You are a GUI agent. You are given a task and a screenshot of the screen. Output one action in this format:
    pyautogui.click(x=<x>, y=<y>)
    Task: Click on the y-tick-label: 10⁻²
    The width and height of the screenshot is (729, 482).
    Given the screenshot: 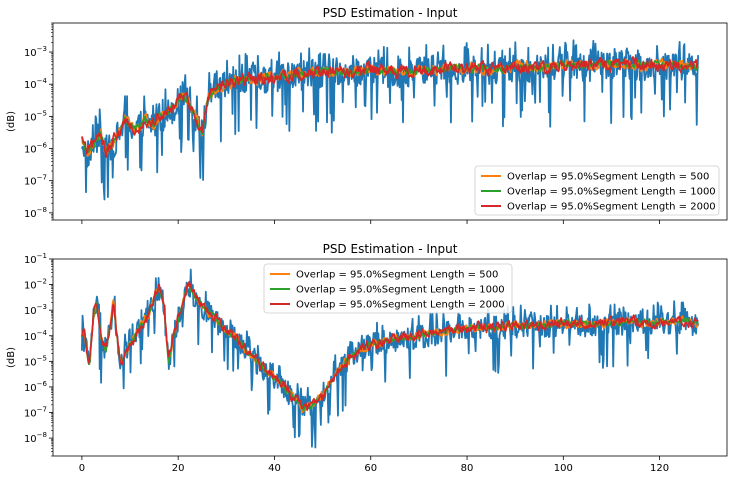 What is the action you would take?
    pyautogui.click(x=35, y=285)
    